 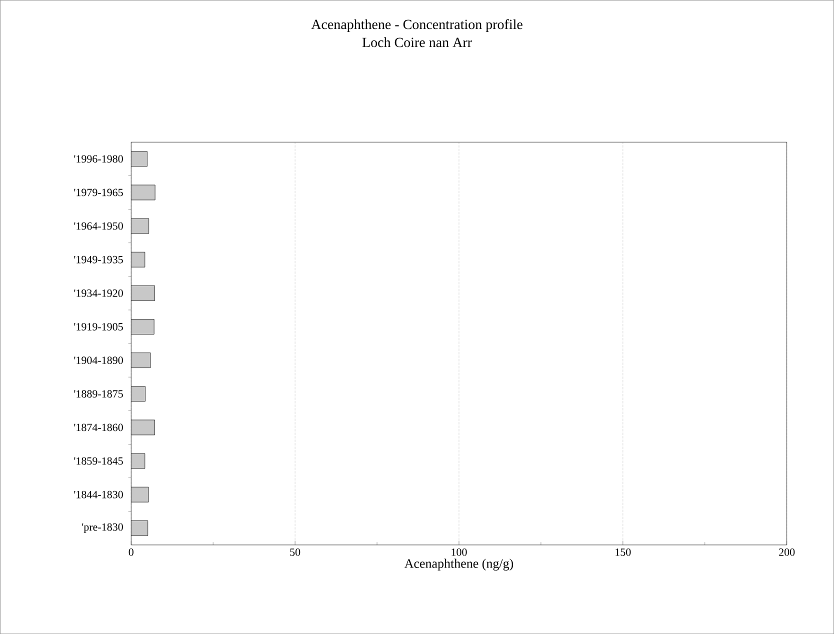 What do you see at coordinates (417, 42) in the screenshot?
I see `chart-subtitle: Loch Coire nan Arr` at bounding box center [417, 42].